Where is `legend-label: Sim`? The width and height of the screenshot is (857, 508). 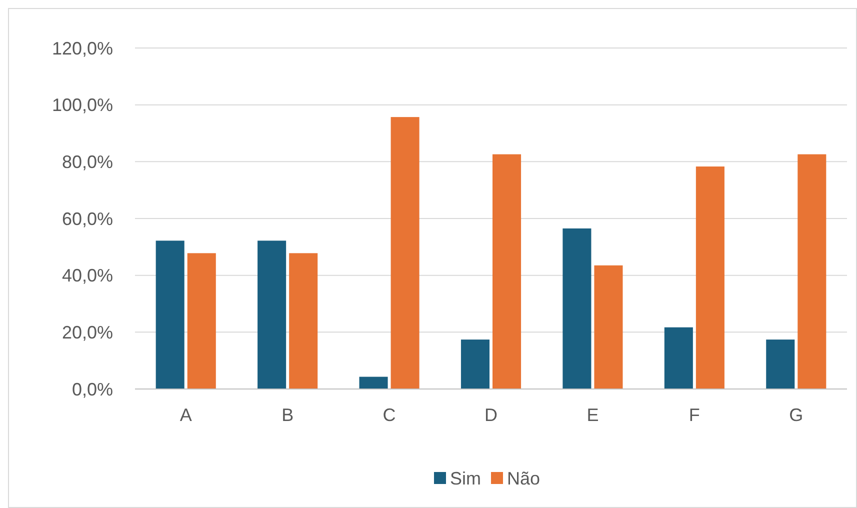
legend-label: Sim is located at coordinates (465, 478).